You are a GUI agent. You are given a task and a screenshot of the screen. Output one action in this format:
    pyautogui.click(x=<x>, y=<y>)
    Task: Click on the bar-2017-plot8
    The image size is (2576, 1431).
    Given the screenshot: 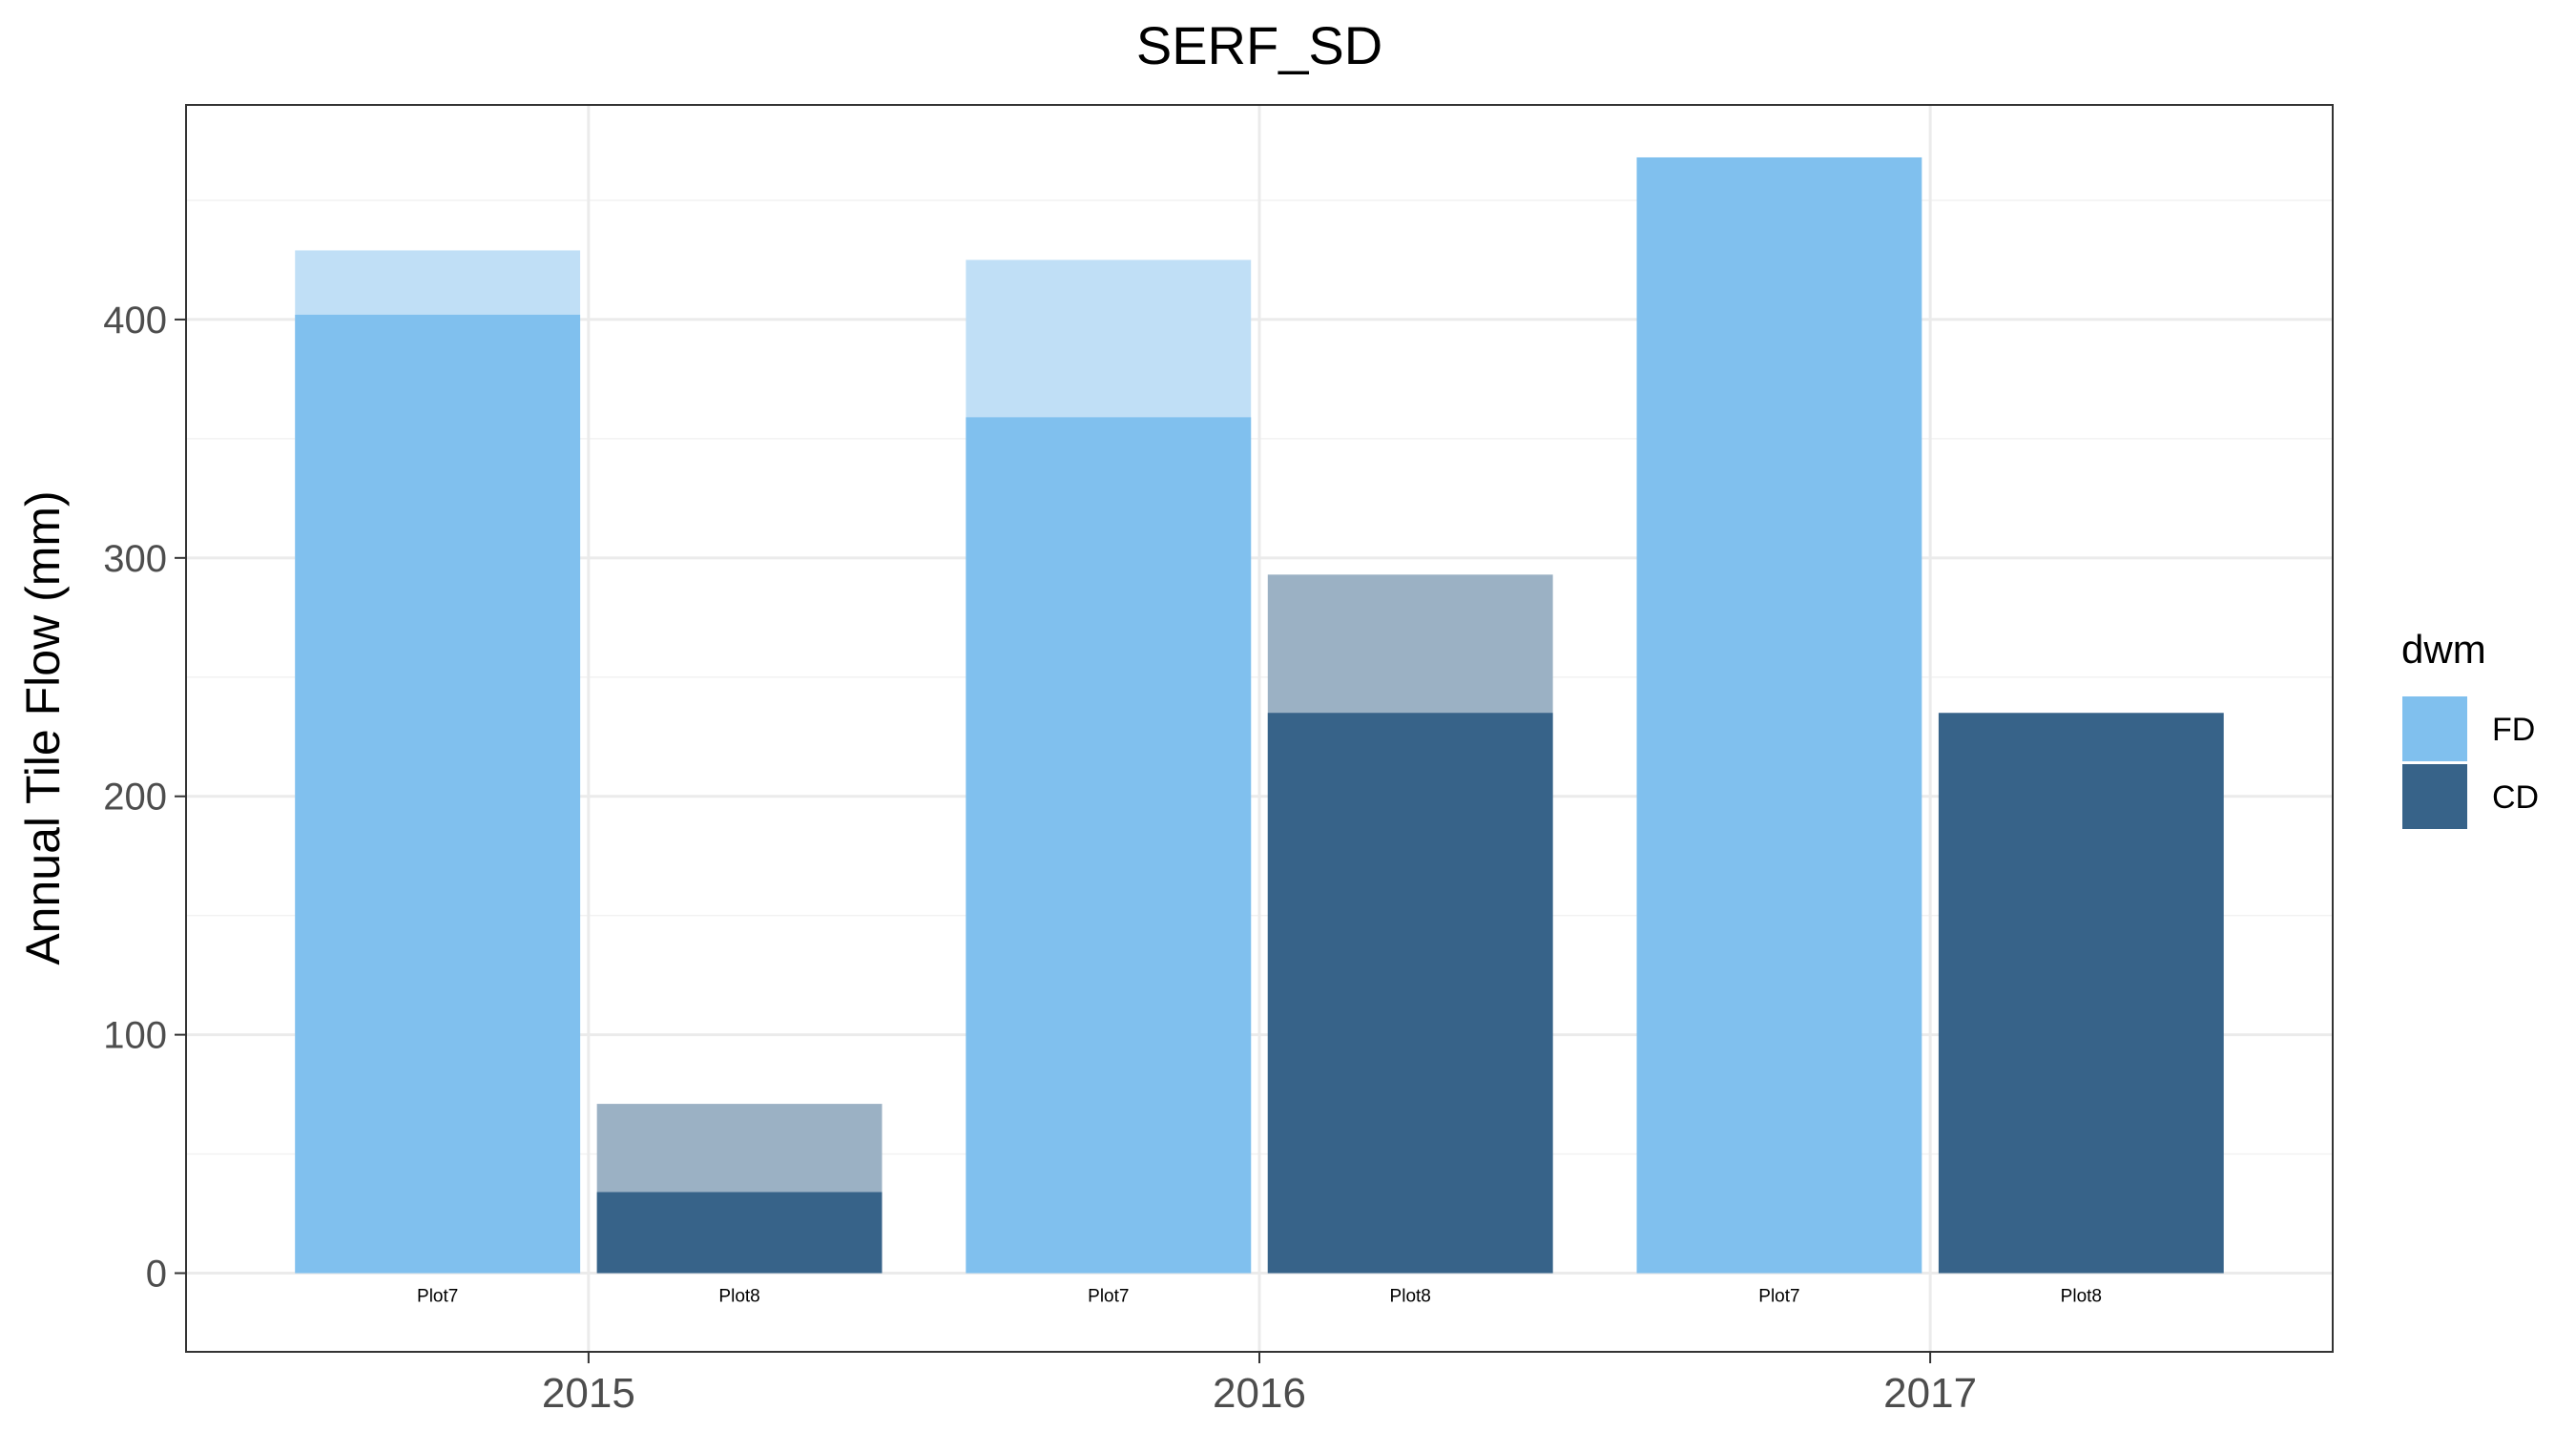 What is the action you would take?
    pyautogui.click(x=2081, y=993)
    